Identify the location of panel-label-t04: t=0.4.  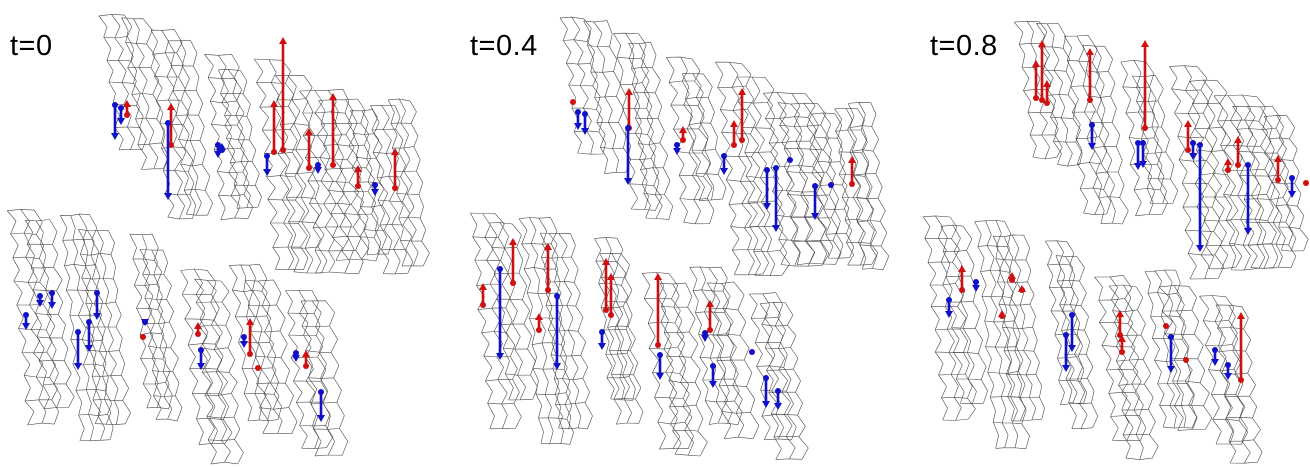
(504, 46).